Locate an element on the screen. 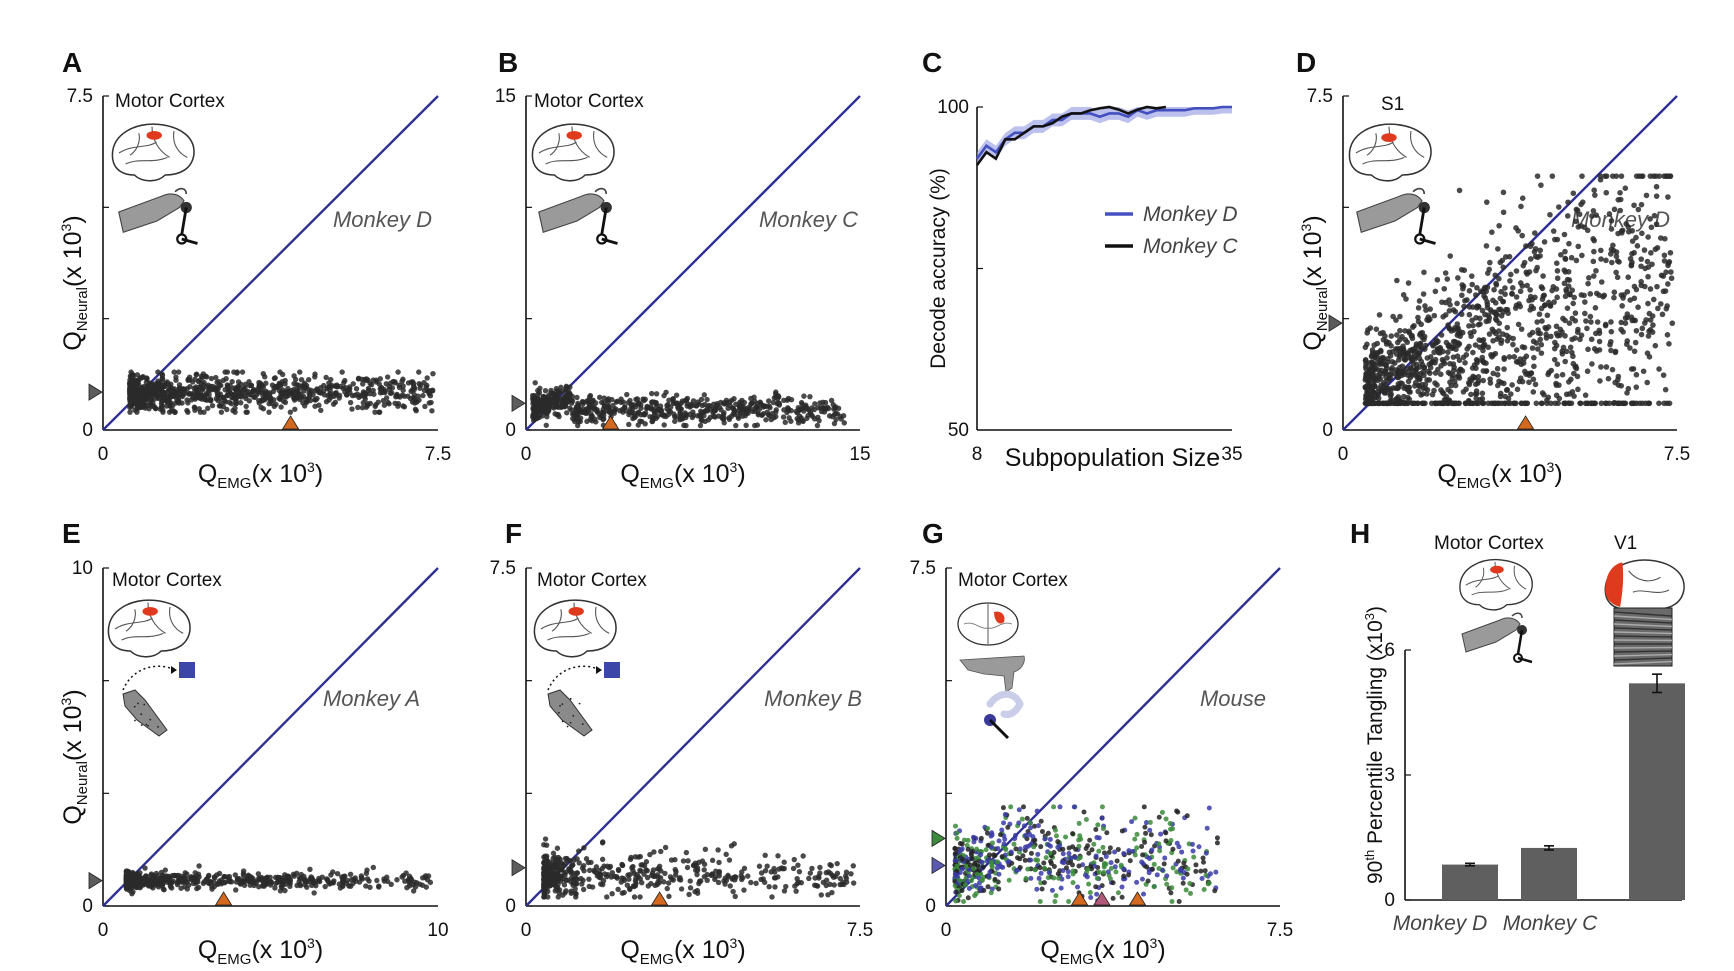 This screenshot has width=1734, height=971. panel-label: F is located at coordinates (513, 533).